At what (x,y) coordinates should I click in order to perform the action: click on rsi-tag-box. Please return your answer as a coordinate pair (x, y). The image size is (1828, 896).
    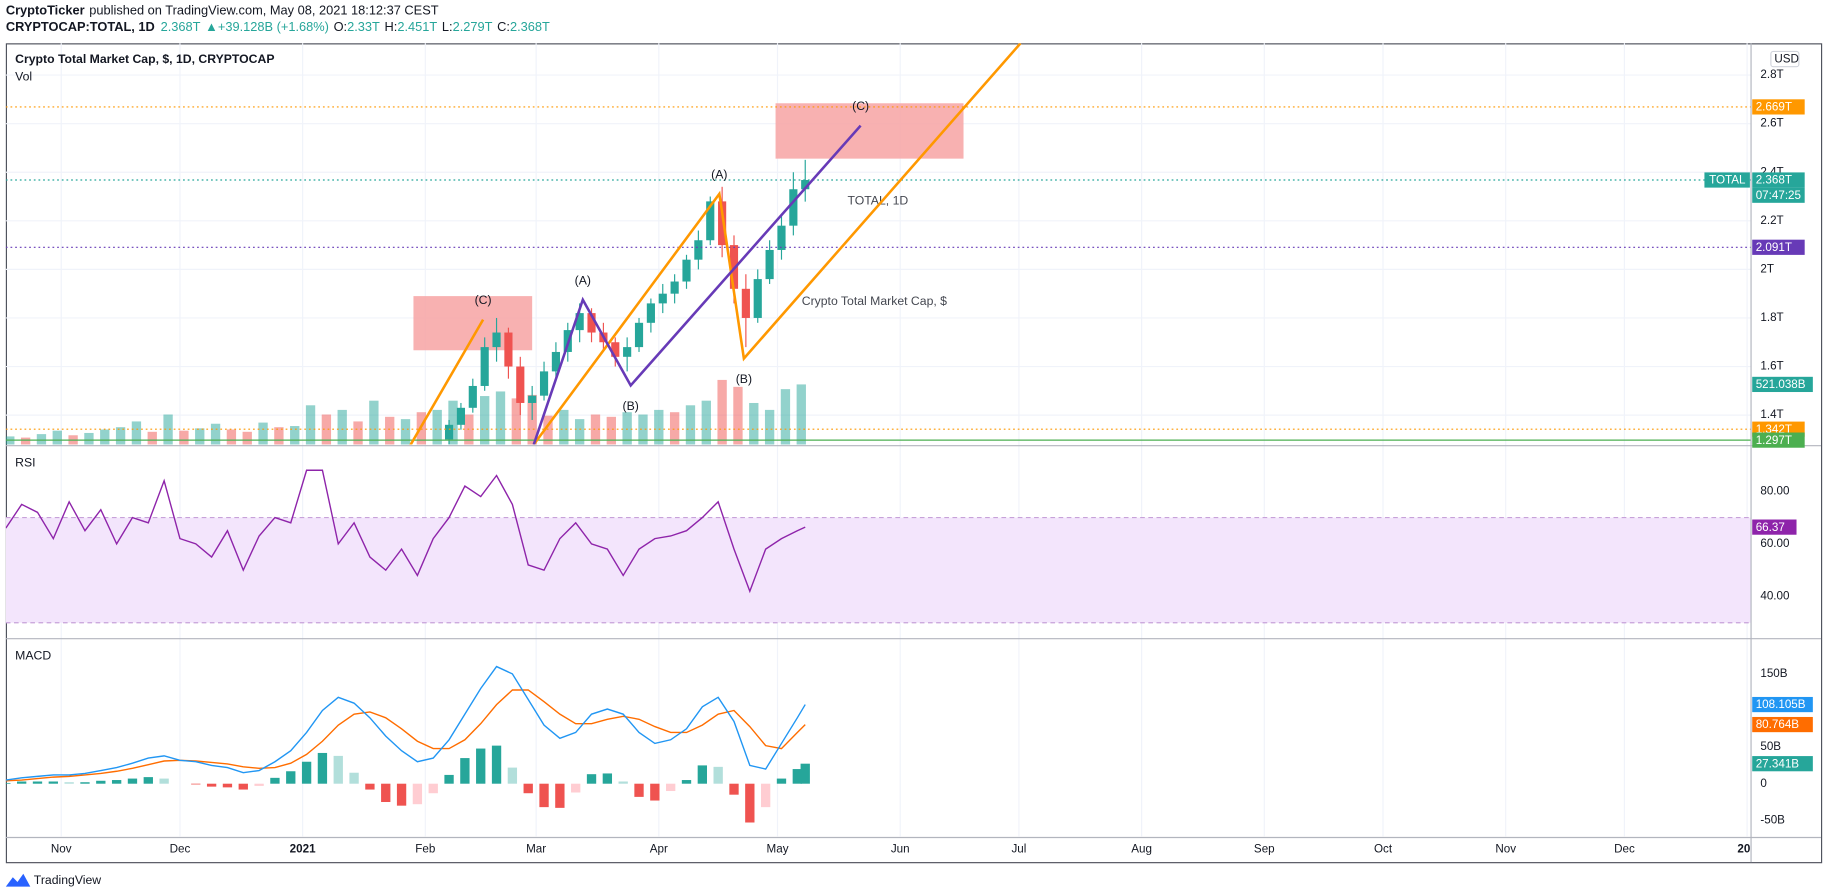
    Looking at the image, I should click on (1774, 527).